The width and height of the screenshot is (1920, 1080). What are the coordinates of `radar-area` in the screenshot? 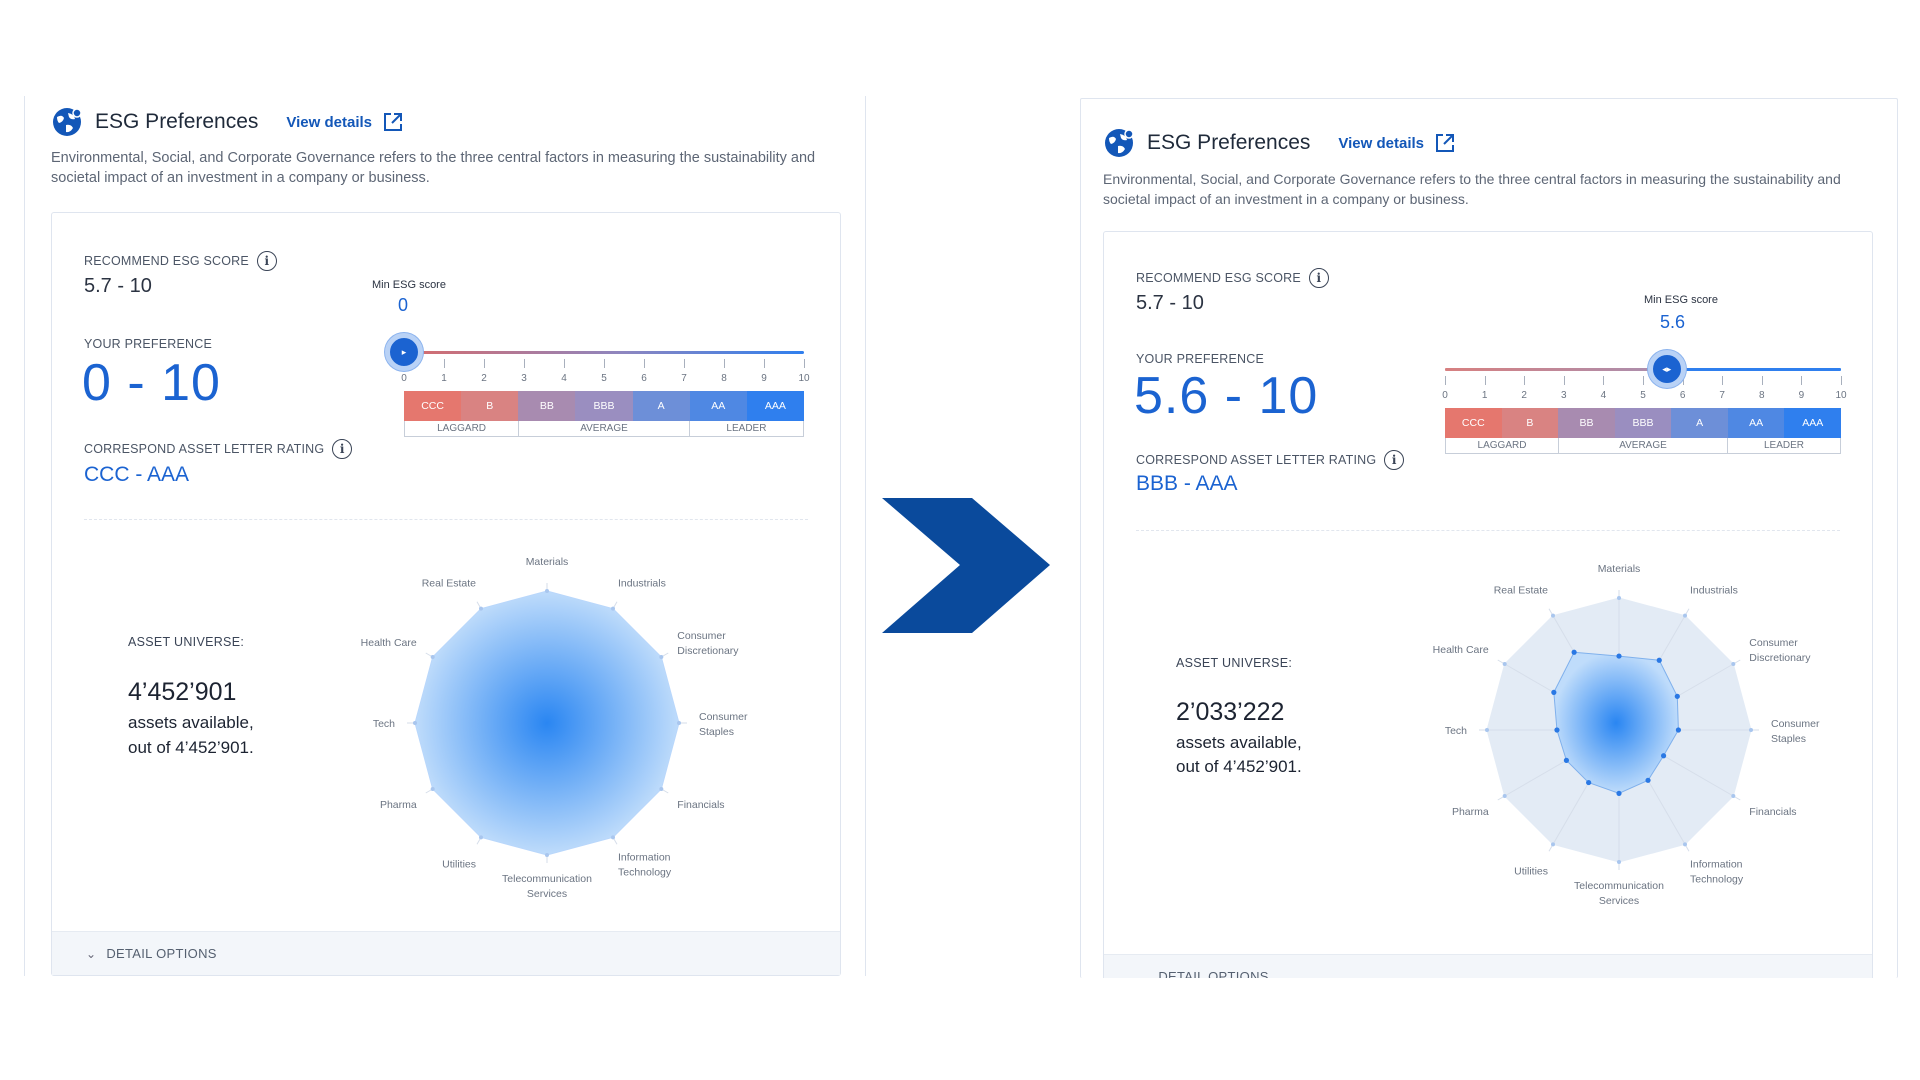 It's located at (547, 723).